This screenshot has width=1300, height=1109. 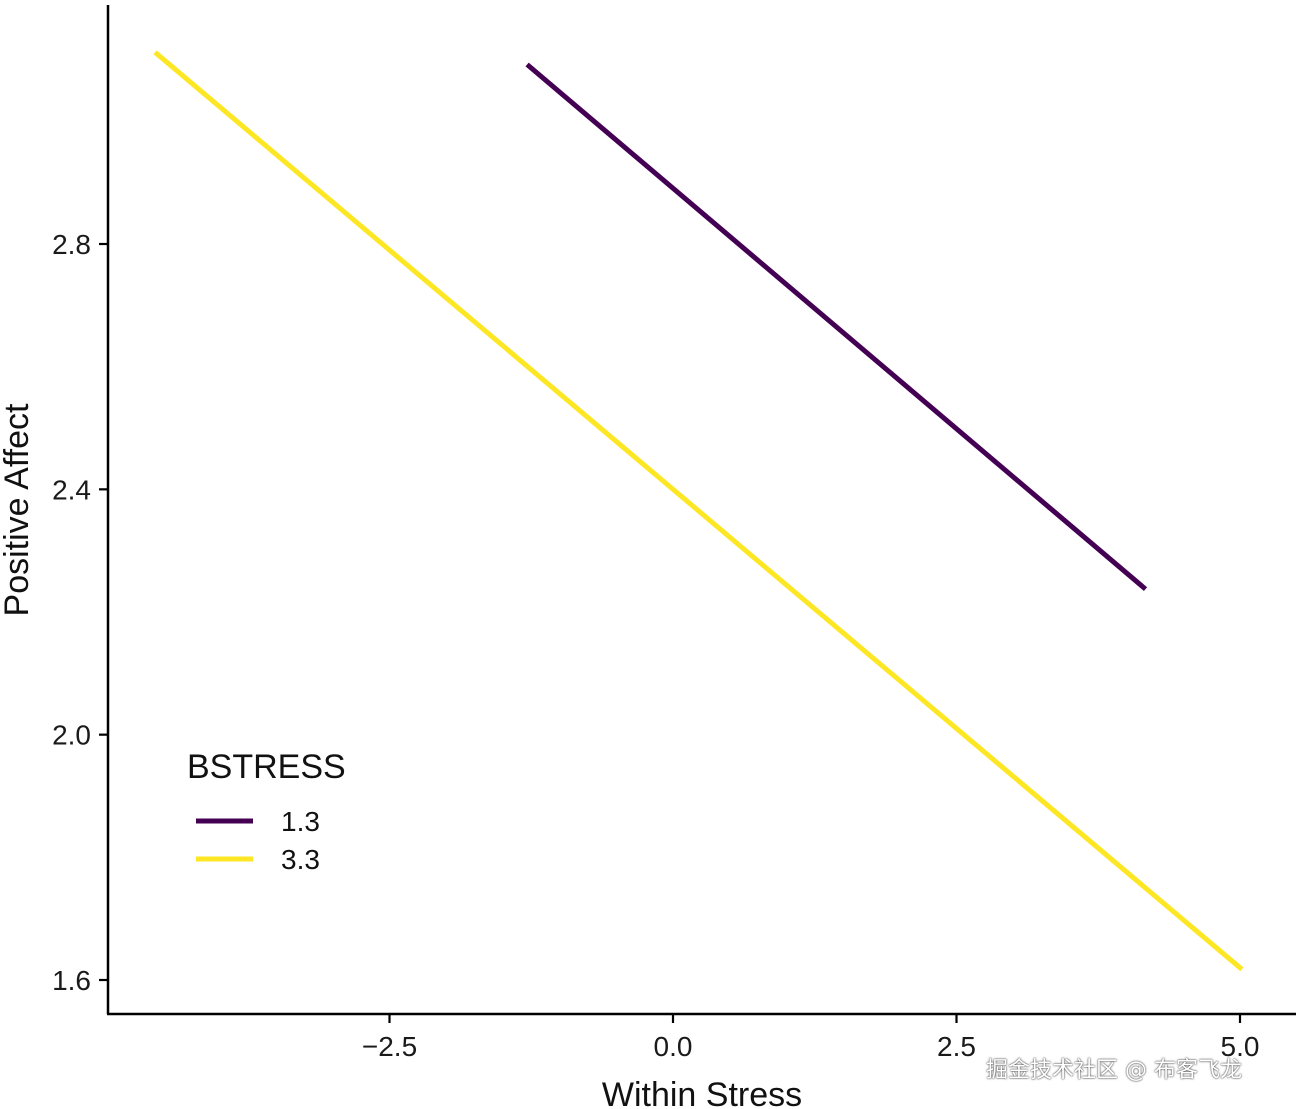 I want to click on x-tick-label: 2.5, so click(x=956, y=1046).